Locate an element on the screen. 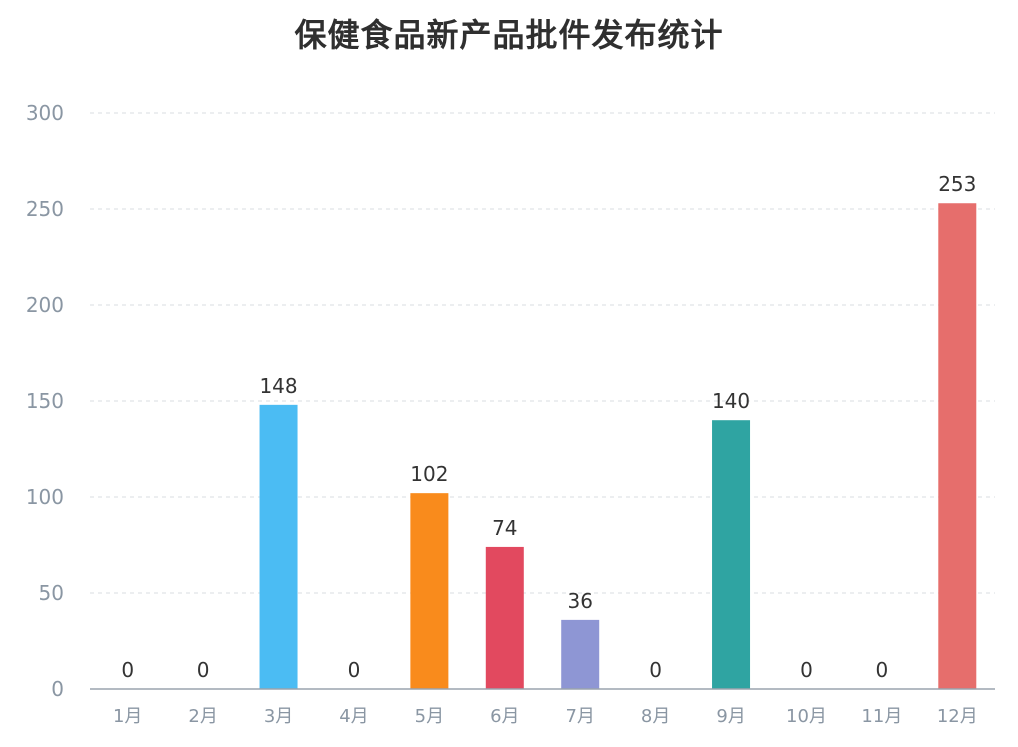  x-tick-label: 2月 is located at coordinates (202, 716).